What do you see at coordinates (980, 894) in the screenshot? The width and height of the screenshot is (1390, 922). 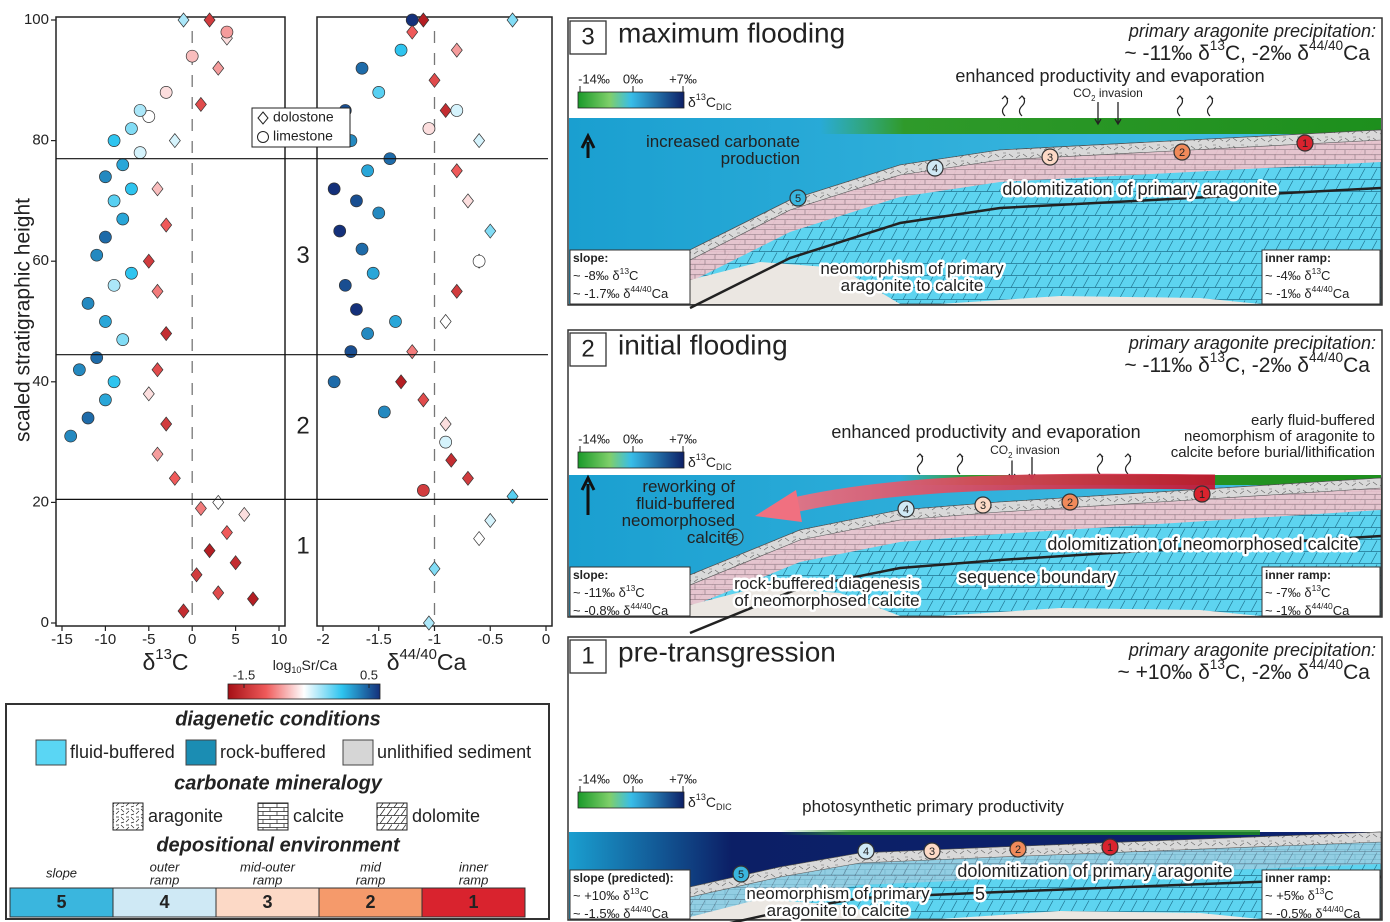 I see `text-run: 5` at bounding box center [980, 894].